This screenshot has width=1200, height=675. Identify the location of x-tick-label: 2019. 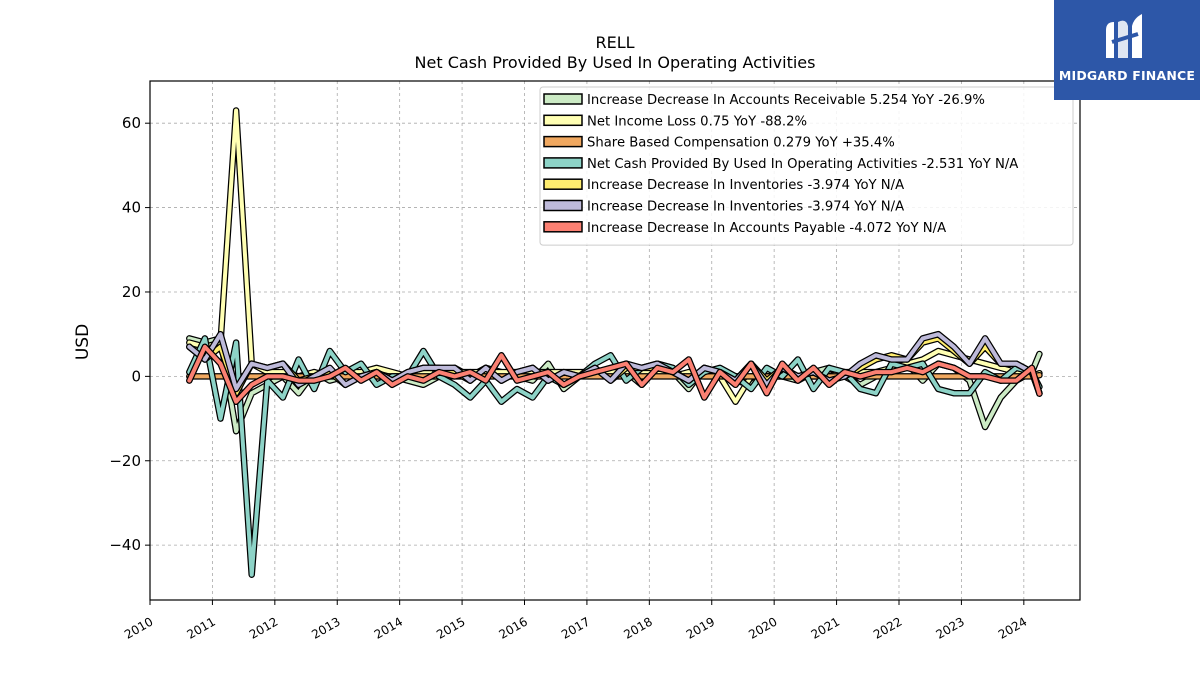
(700, 627).